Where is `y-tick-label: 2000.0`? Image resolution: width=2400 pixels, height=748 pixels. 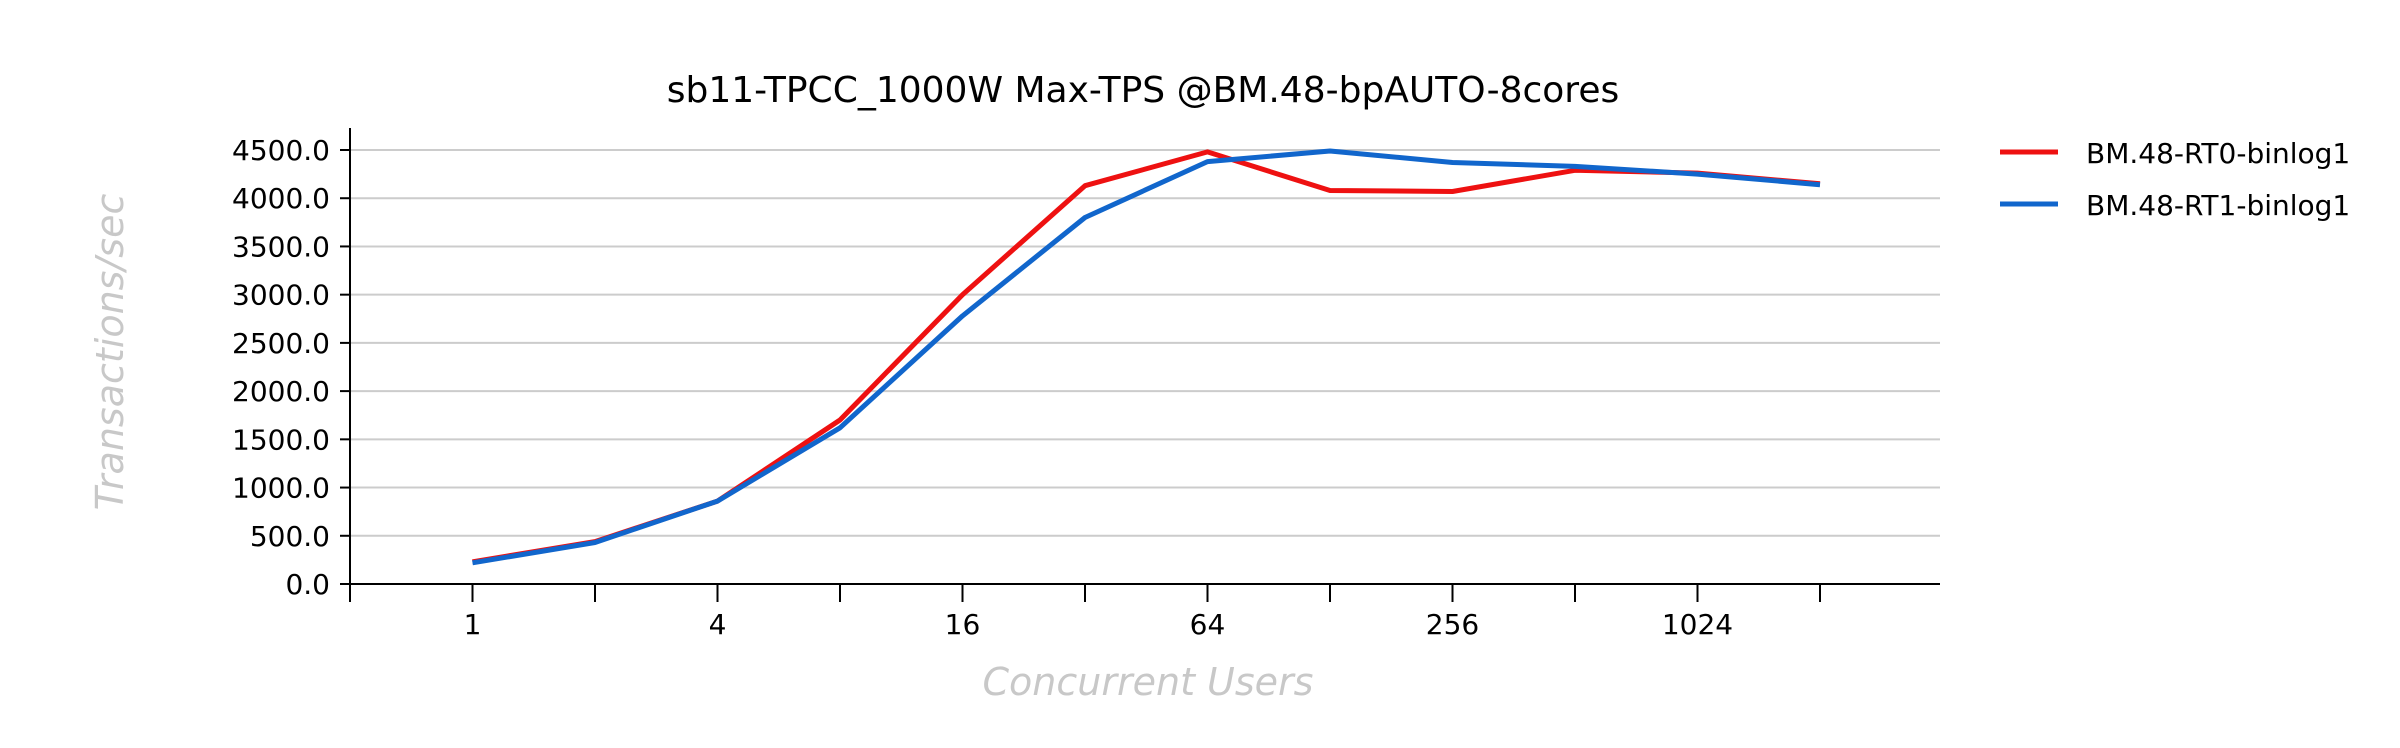 y-tick-label: 2000.0 is located at coordinates (281, 391).